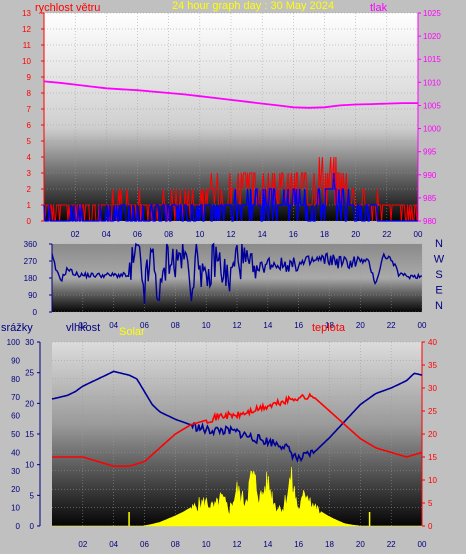 Image resolution: width=466 pixels, height=554 pixels. I want to click on tick-label: 13, so click(26, 13).